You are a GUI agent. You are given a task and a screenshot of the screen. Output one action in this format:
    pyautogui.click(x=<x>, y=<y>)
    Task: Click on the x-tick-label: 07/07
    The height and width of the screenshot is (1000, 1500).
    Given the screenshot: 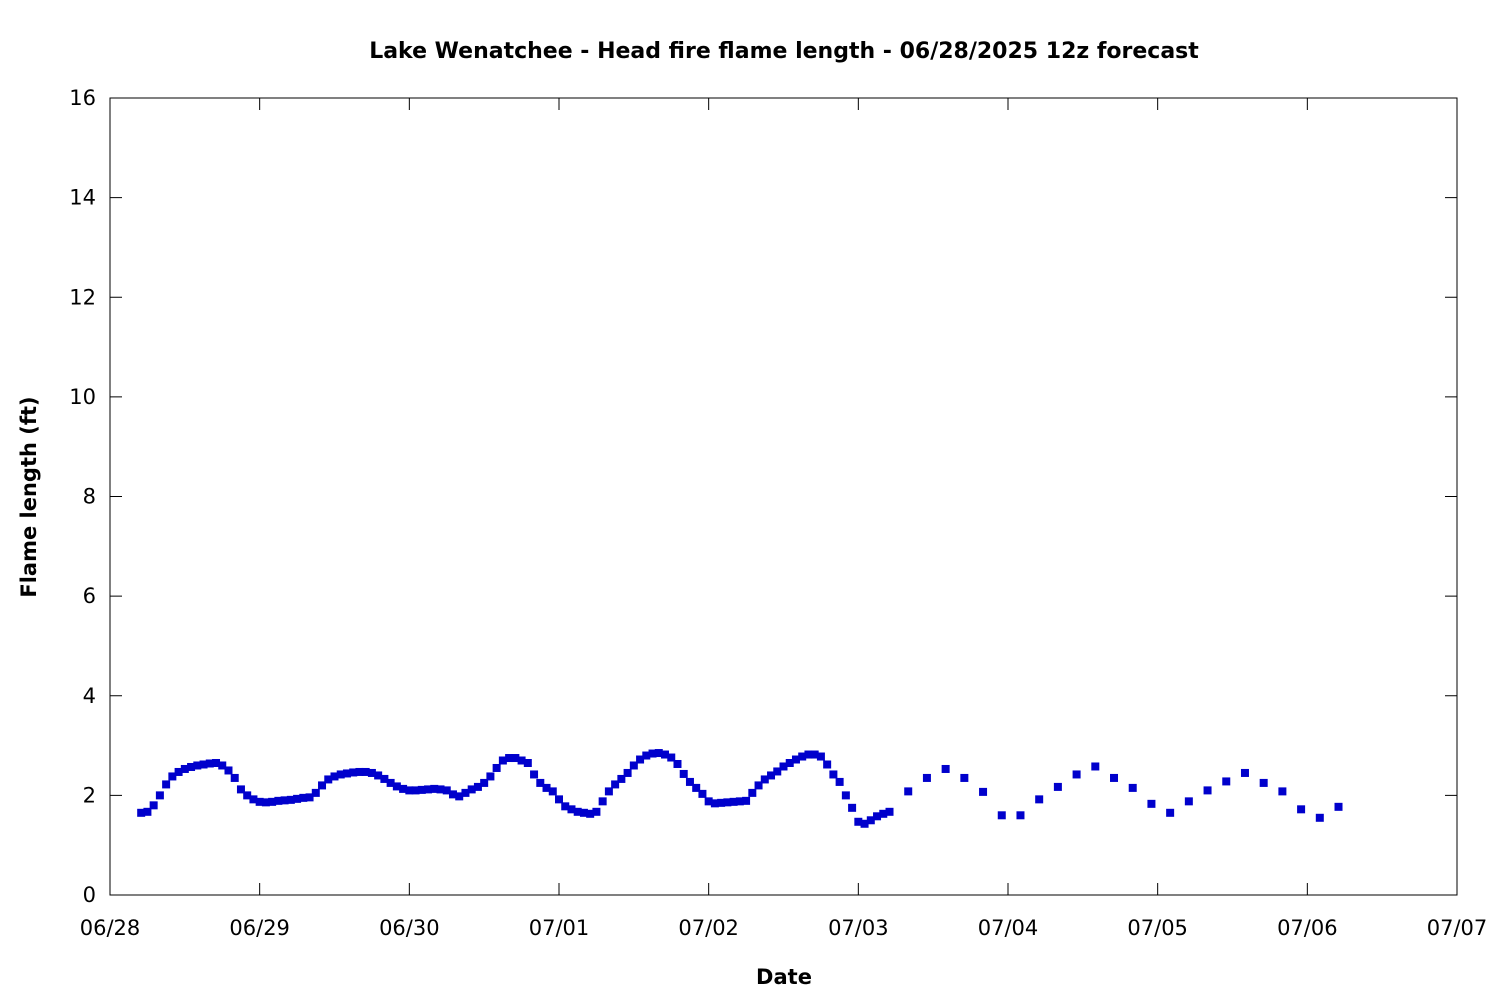 What is the action you would take?
    pyautogui.click(x=1457, y=928)
    